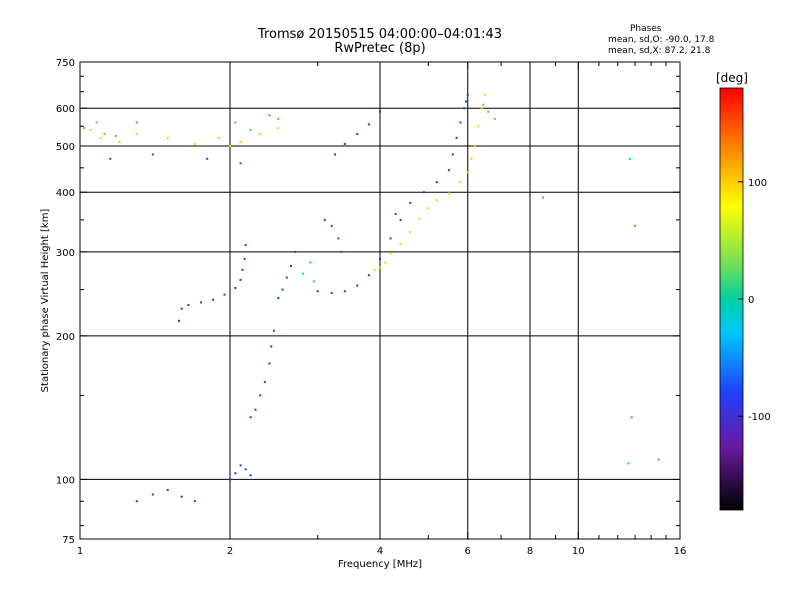  I want to click on stats-line-x: mean, sd,X: 87.2, 21.8, so click(659, 51).